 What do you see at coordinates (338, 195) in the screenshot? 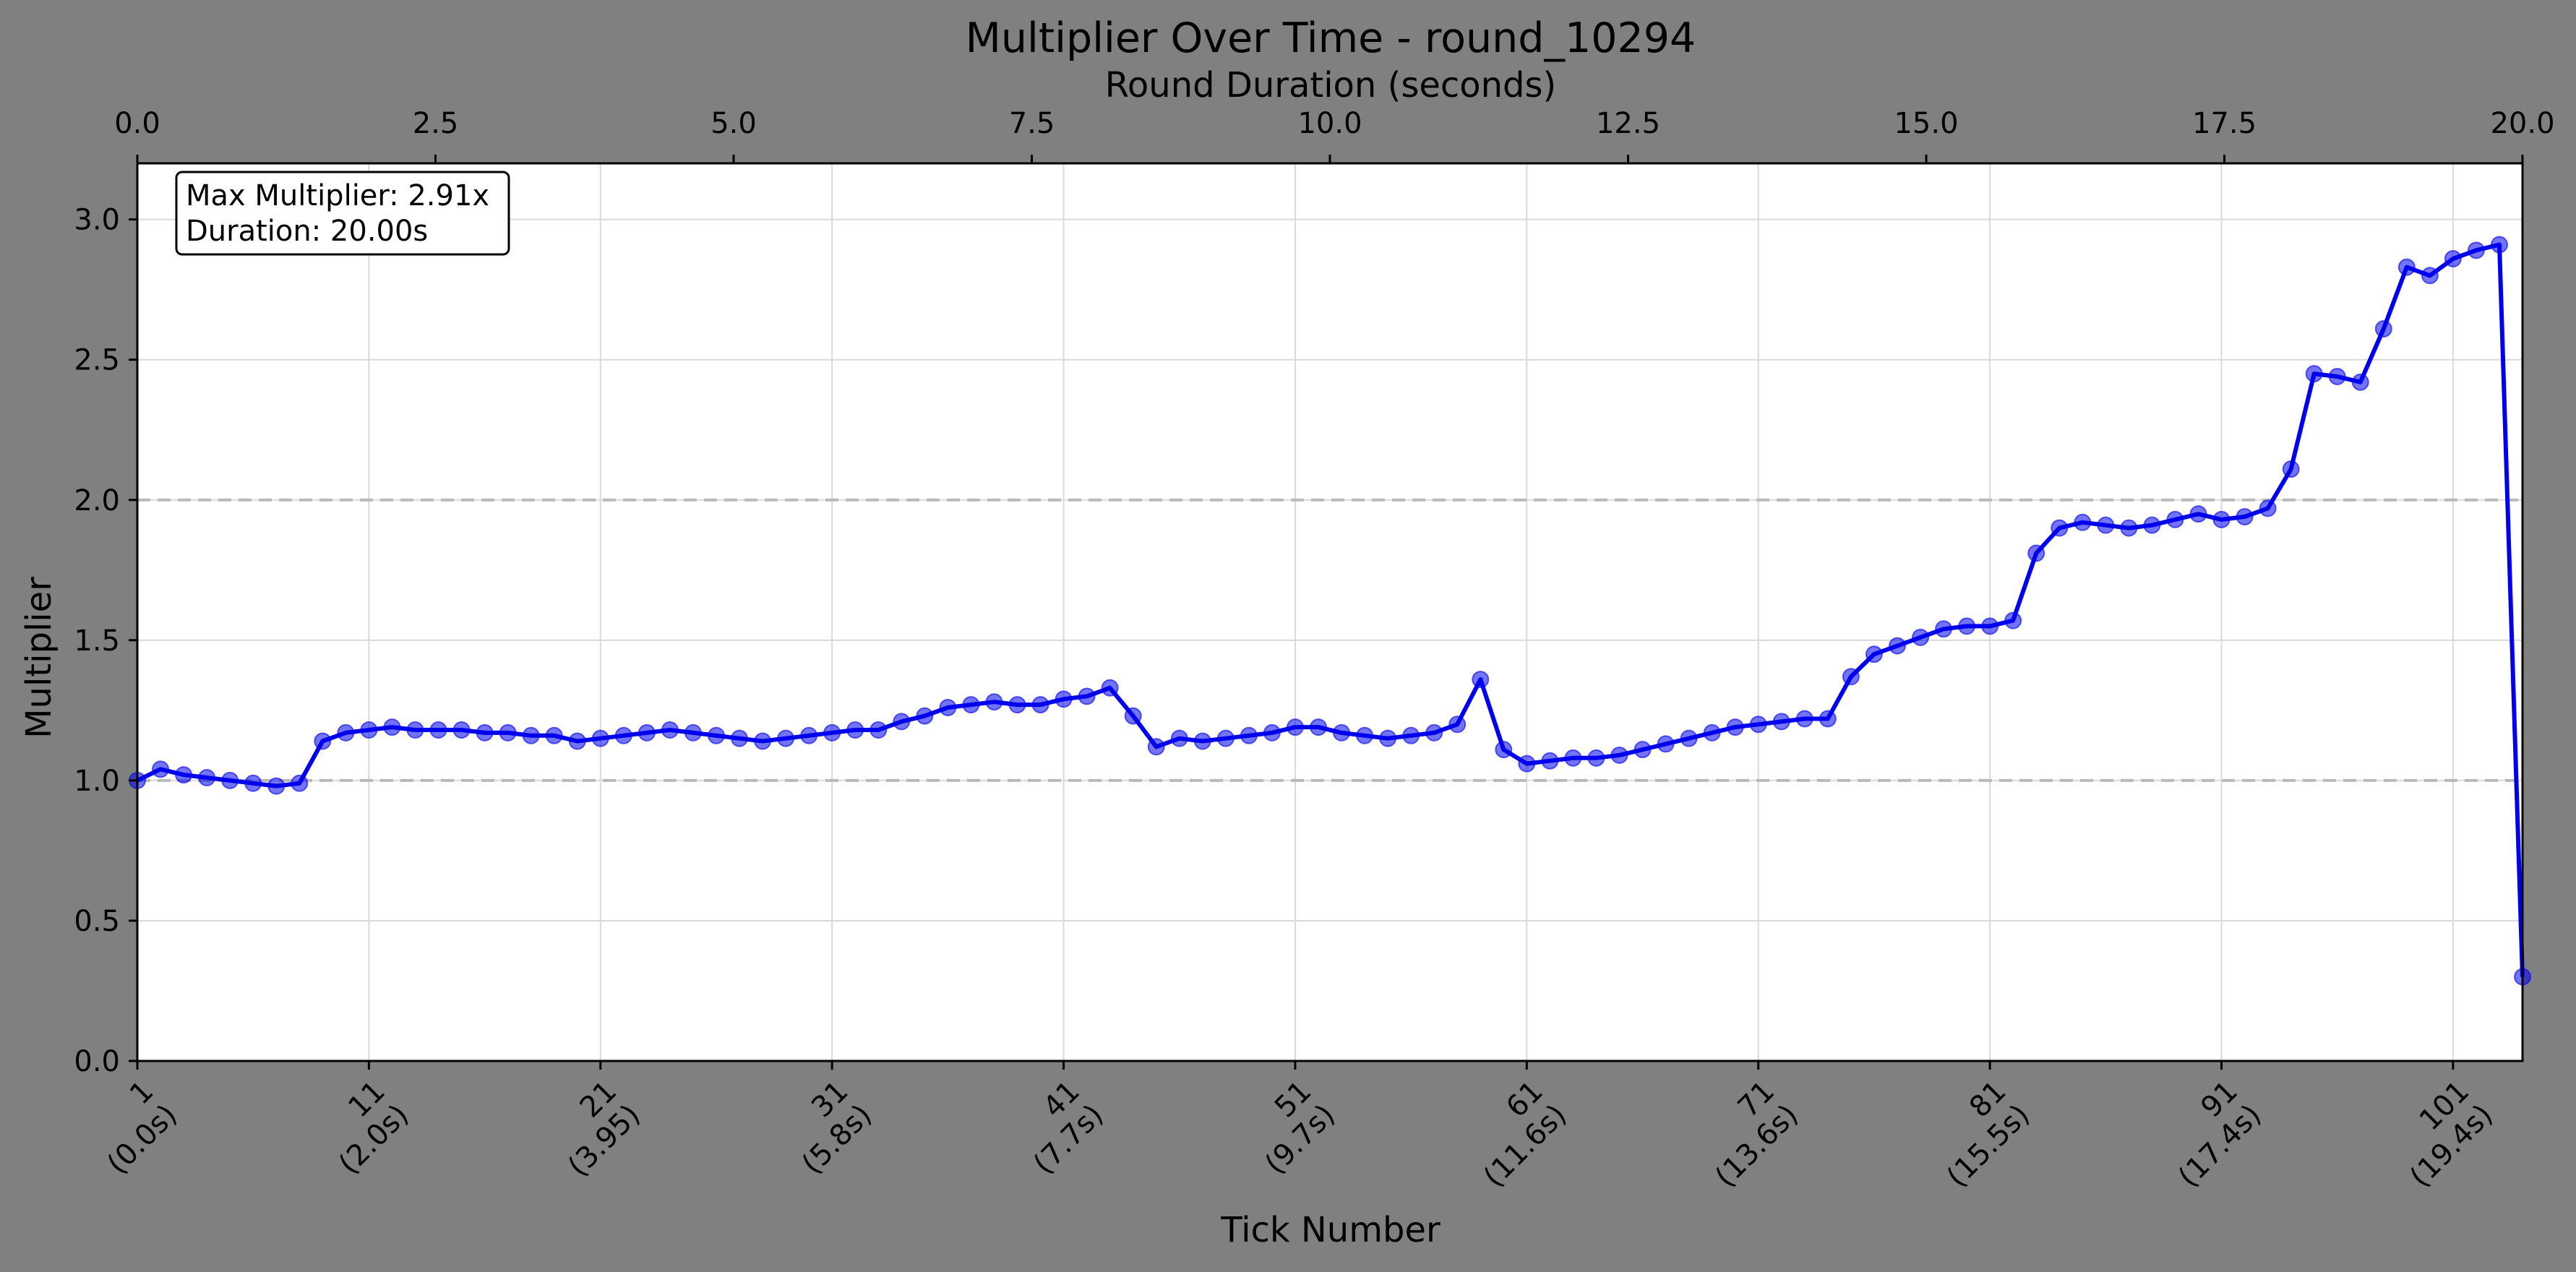
I see `annotation-max-multiplier: Max Multiplier: 2.91x` at bounding box center [338, 195].